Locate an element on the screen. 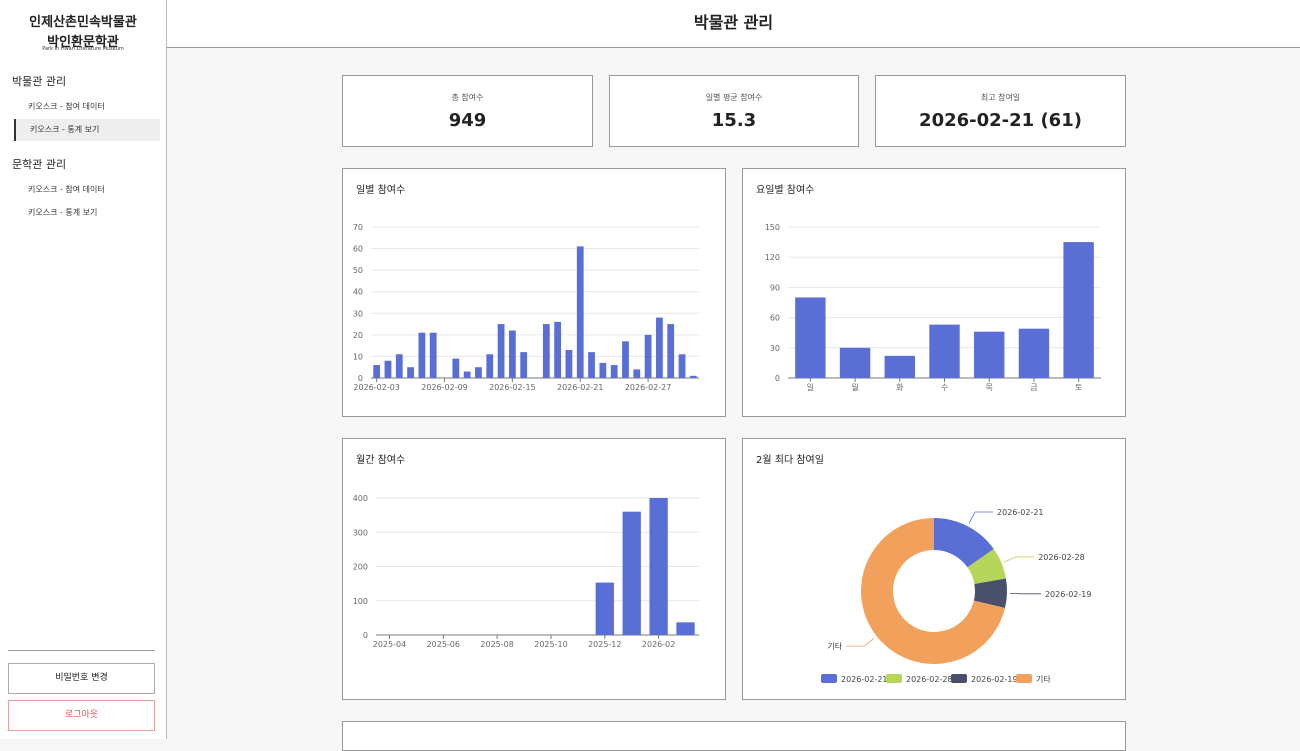  y-tick-label: 20 is located at coordinates (358, 335).